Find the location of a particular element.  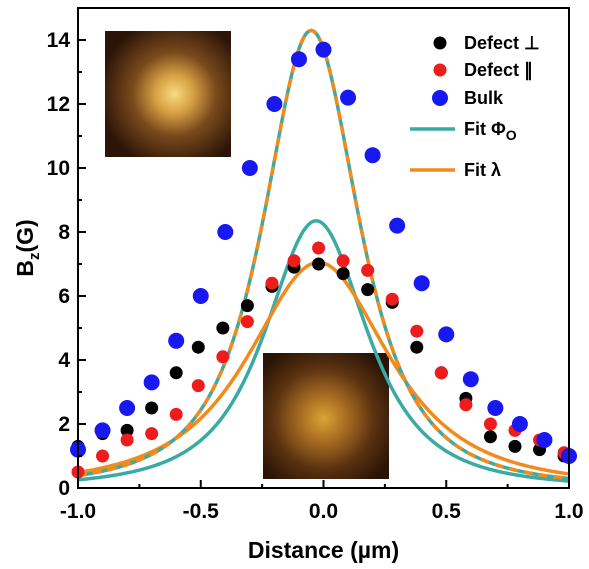

x-axis: -1.0 -0.5 0.0 0.5 1.0 is located at coordinates (322, 501).